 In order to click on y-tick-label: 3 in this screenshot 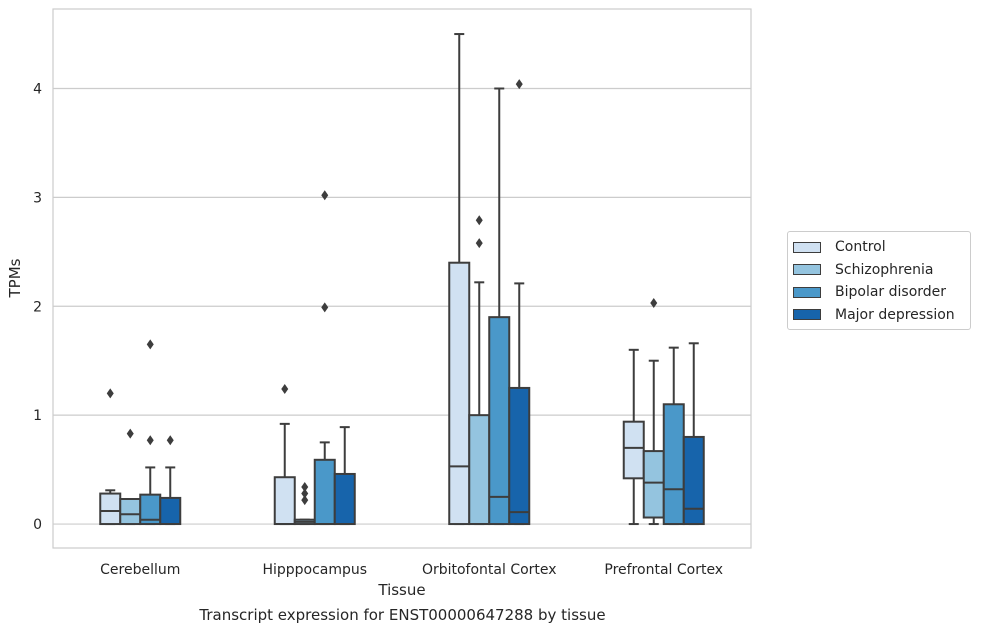, I will do `click(37, 198)`.